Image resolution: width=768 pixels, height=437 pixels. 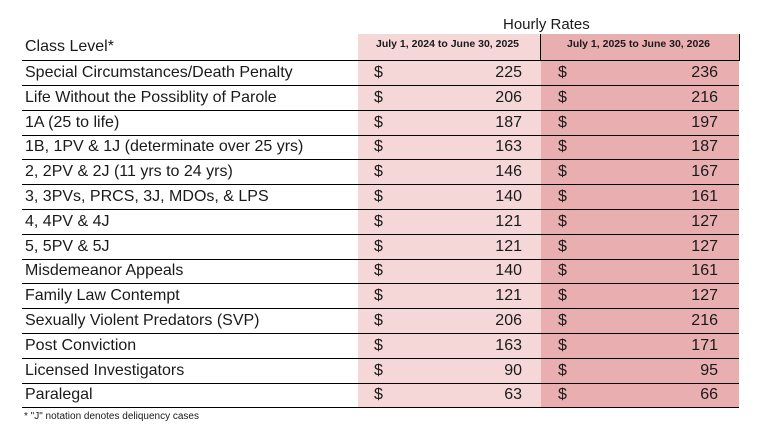 What do you see at coordinates (147, 196) in the screenshot?
I see `class-level-label: 3, 3PVs, PRCS, 3J, MDOs, & LPS` at bounding box center [147, 196].